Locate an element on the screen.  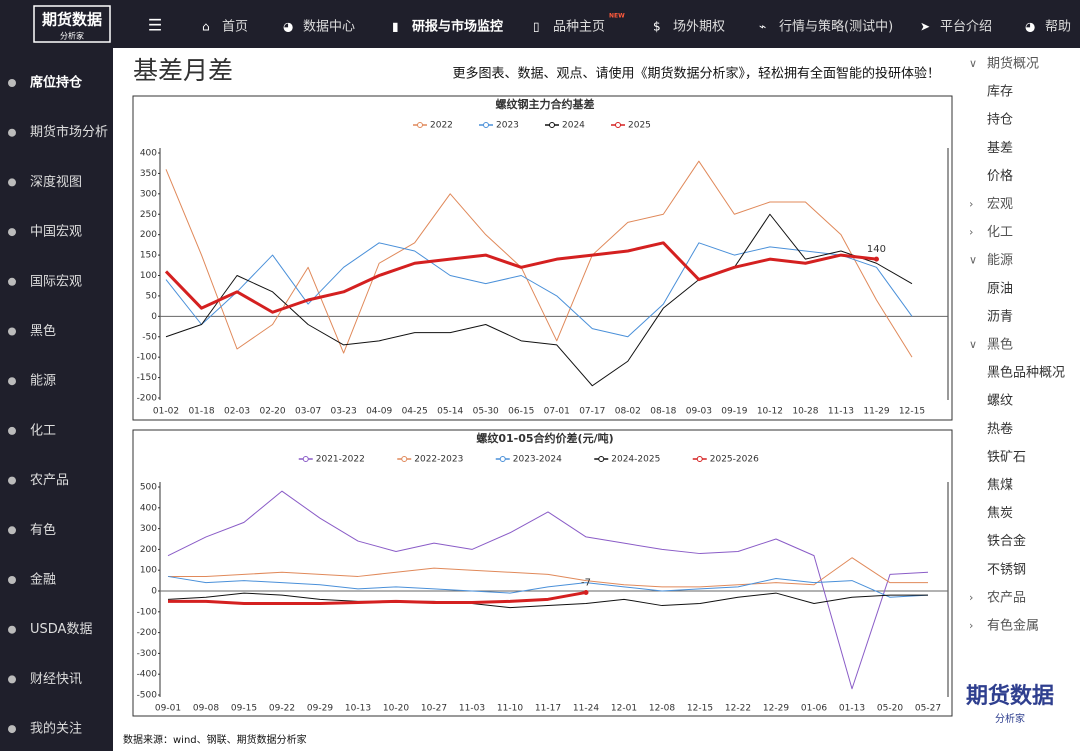
menu-arrow: › is located at coordinates (971, 625).